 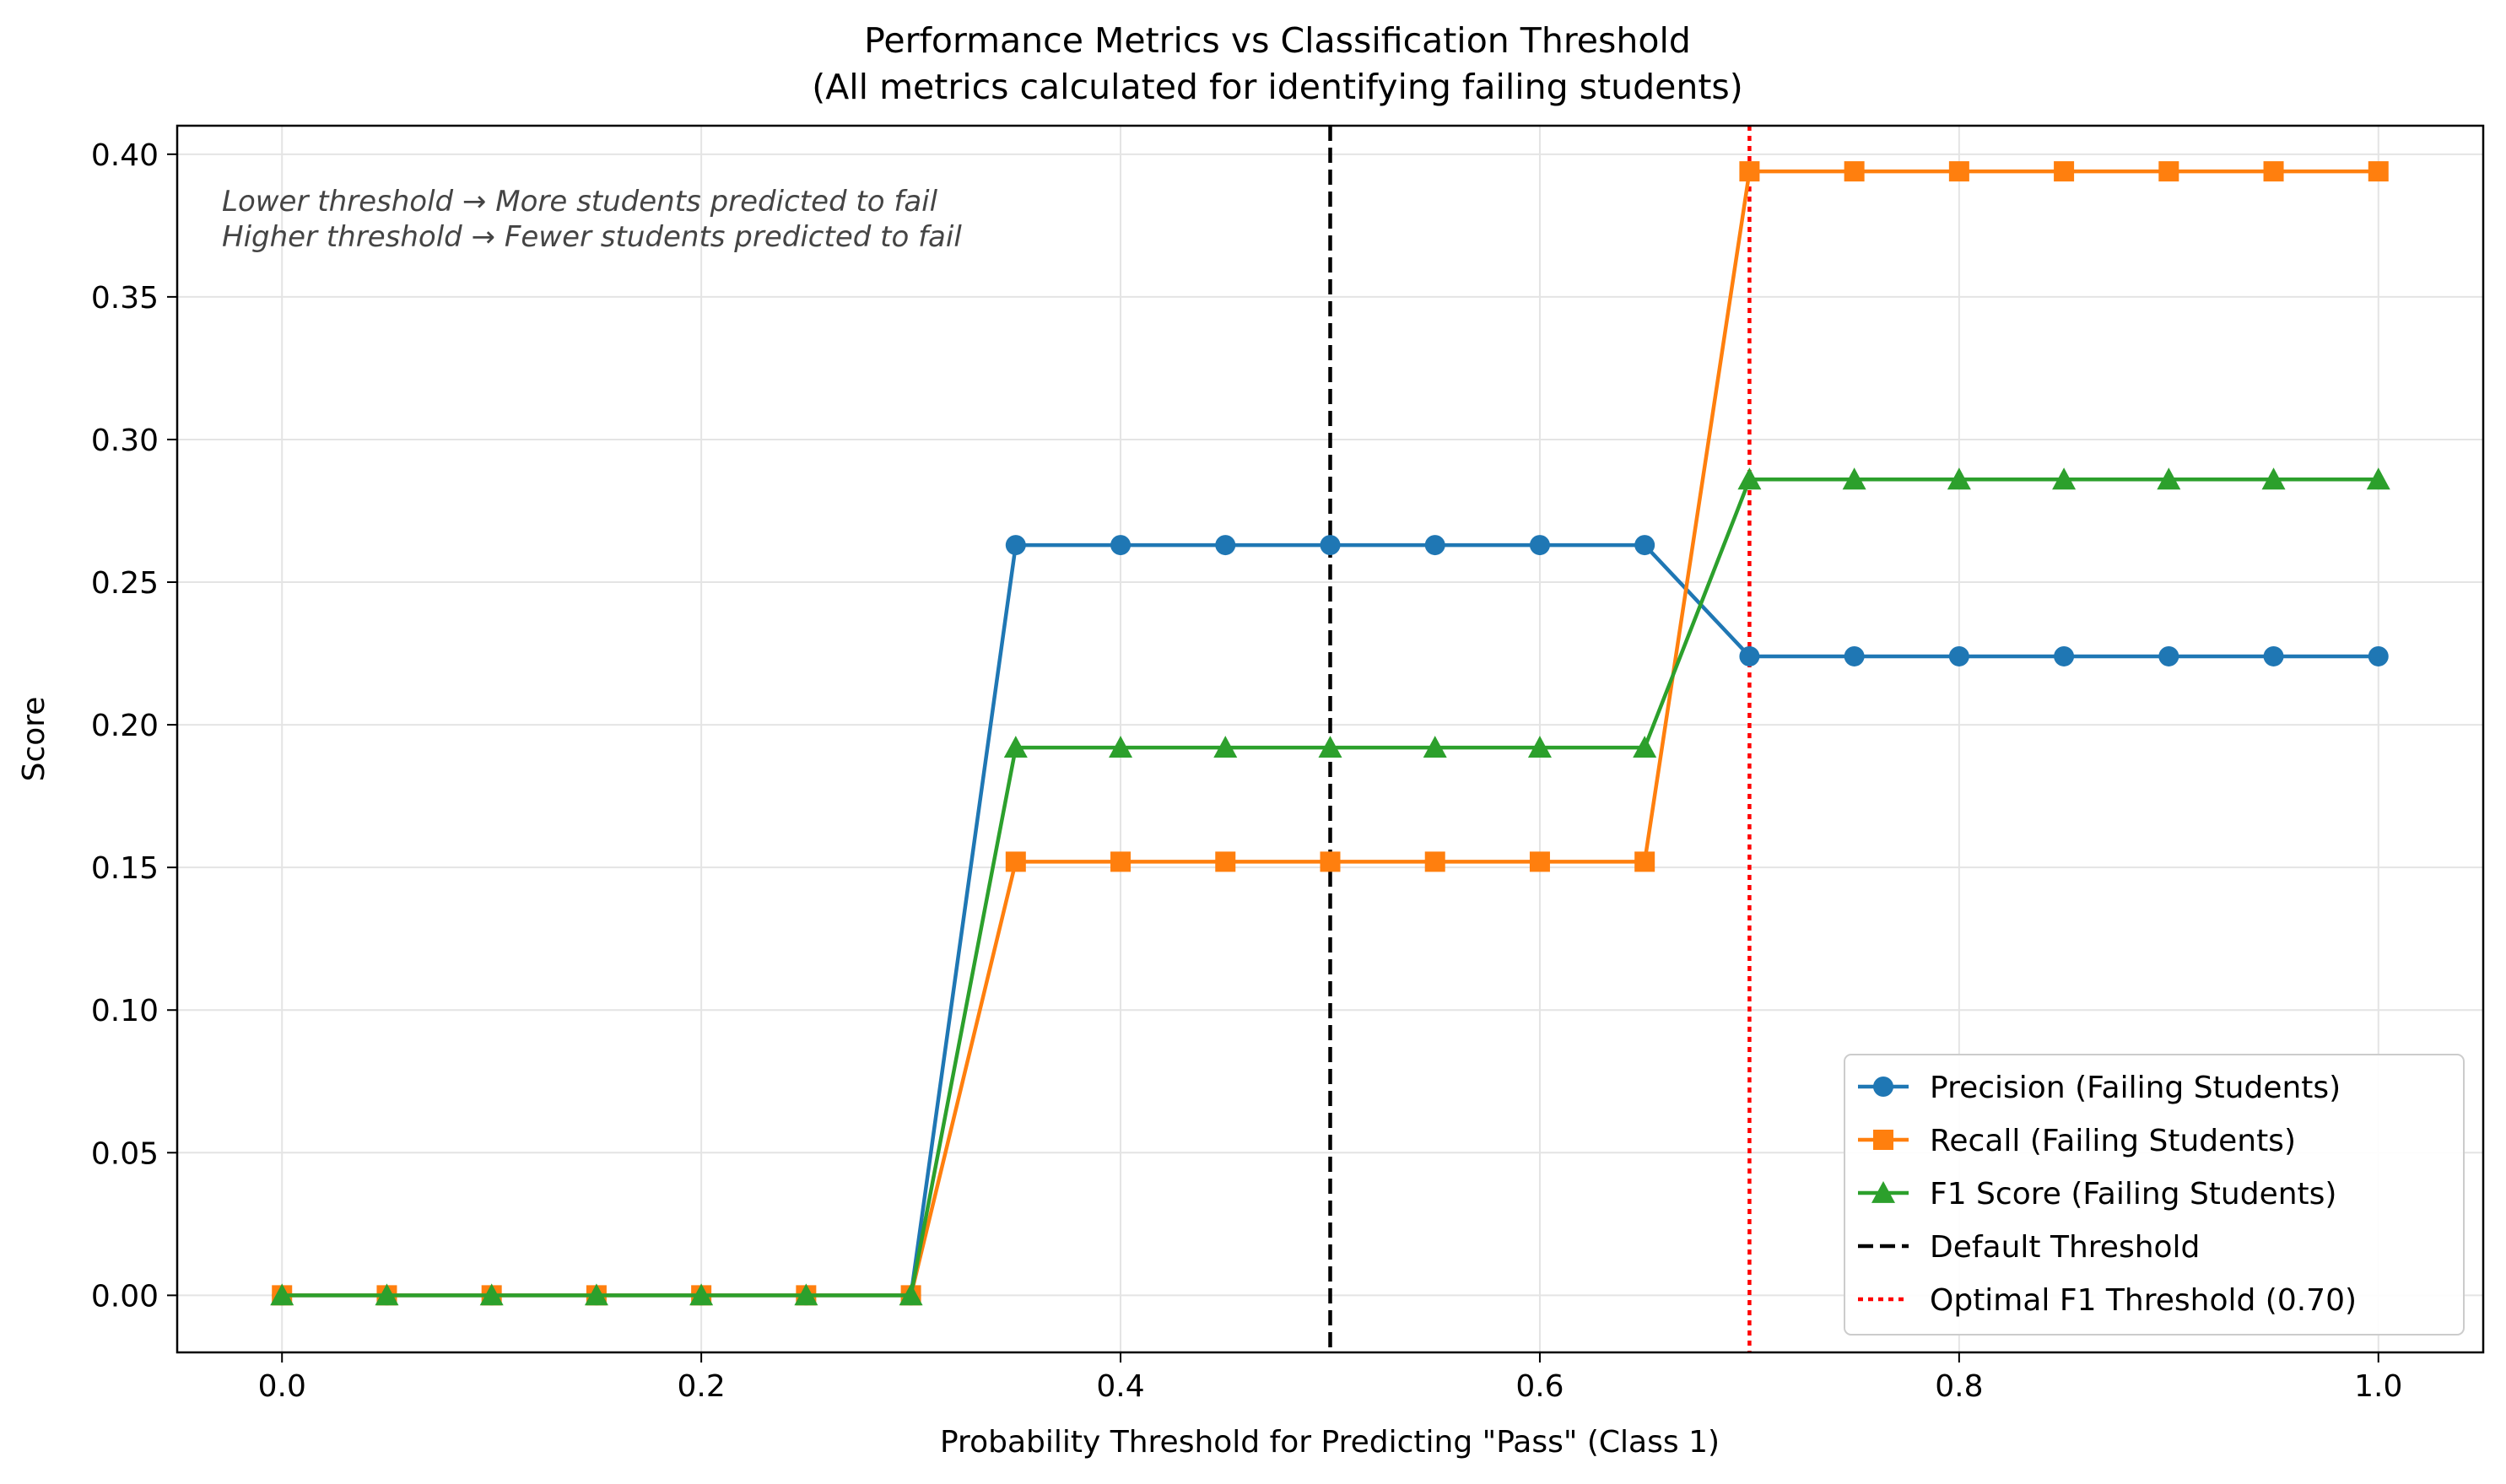 What do you see at coordinates (2113, 1141) in the screenshot?
I see `legend-label: Recall (Failing Students)` at bounding box center [2113, 1141].